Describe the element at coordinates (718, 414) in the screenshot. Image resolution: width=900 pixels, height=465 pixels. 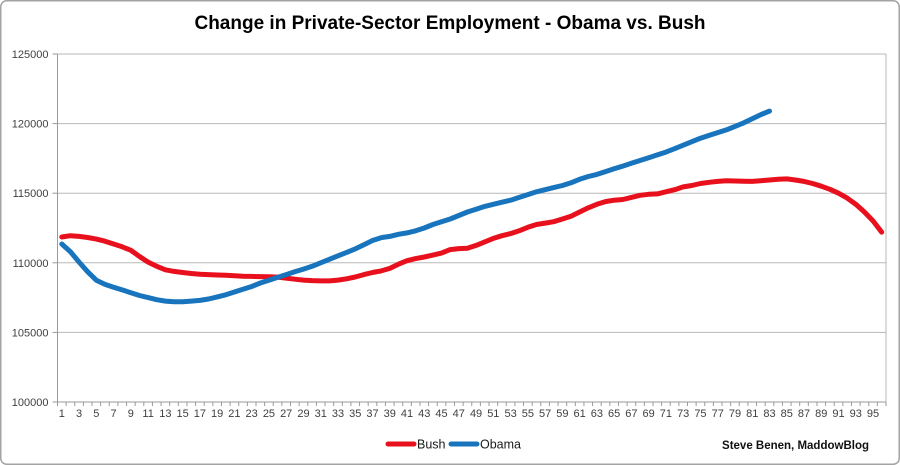
I see `x-axis-label: 77` at that location.